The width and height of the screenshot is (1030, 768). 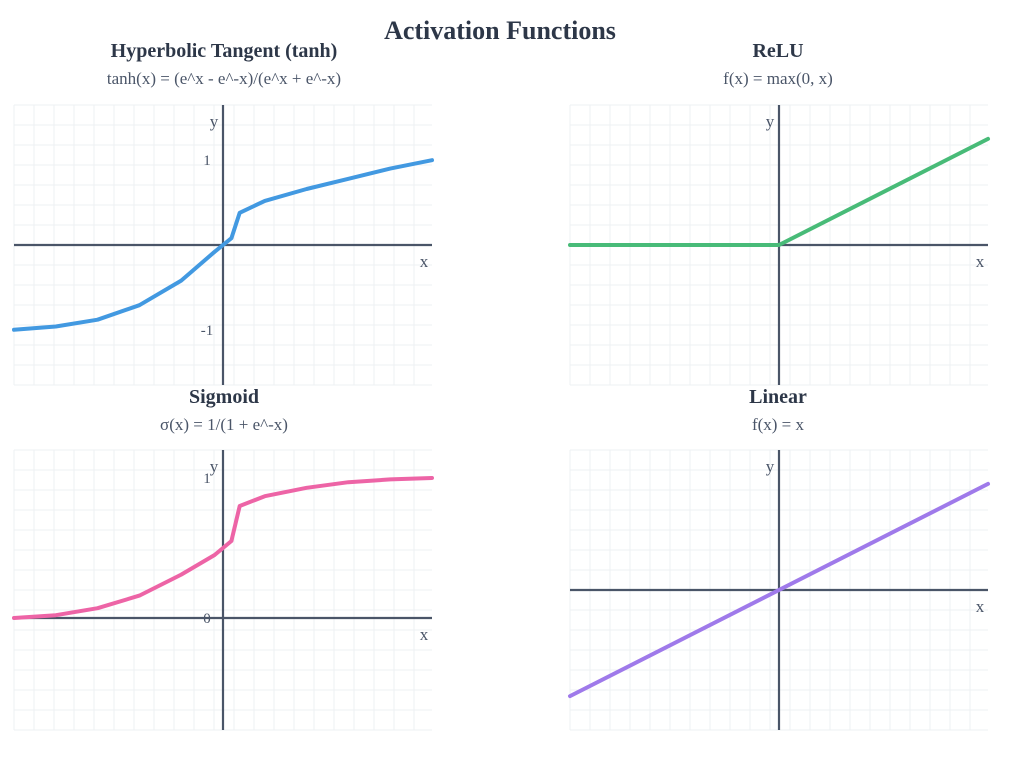 I want to click on relu-title: ReLU, so click(x=778, y=51).